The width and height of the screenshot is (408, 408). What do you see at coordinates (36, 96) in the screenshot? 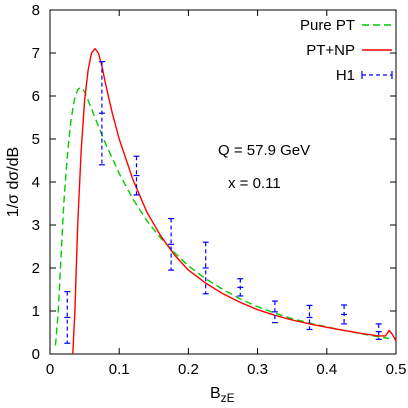
I see `y-tick-label: 6` at bounding box center [36, 96].